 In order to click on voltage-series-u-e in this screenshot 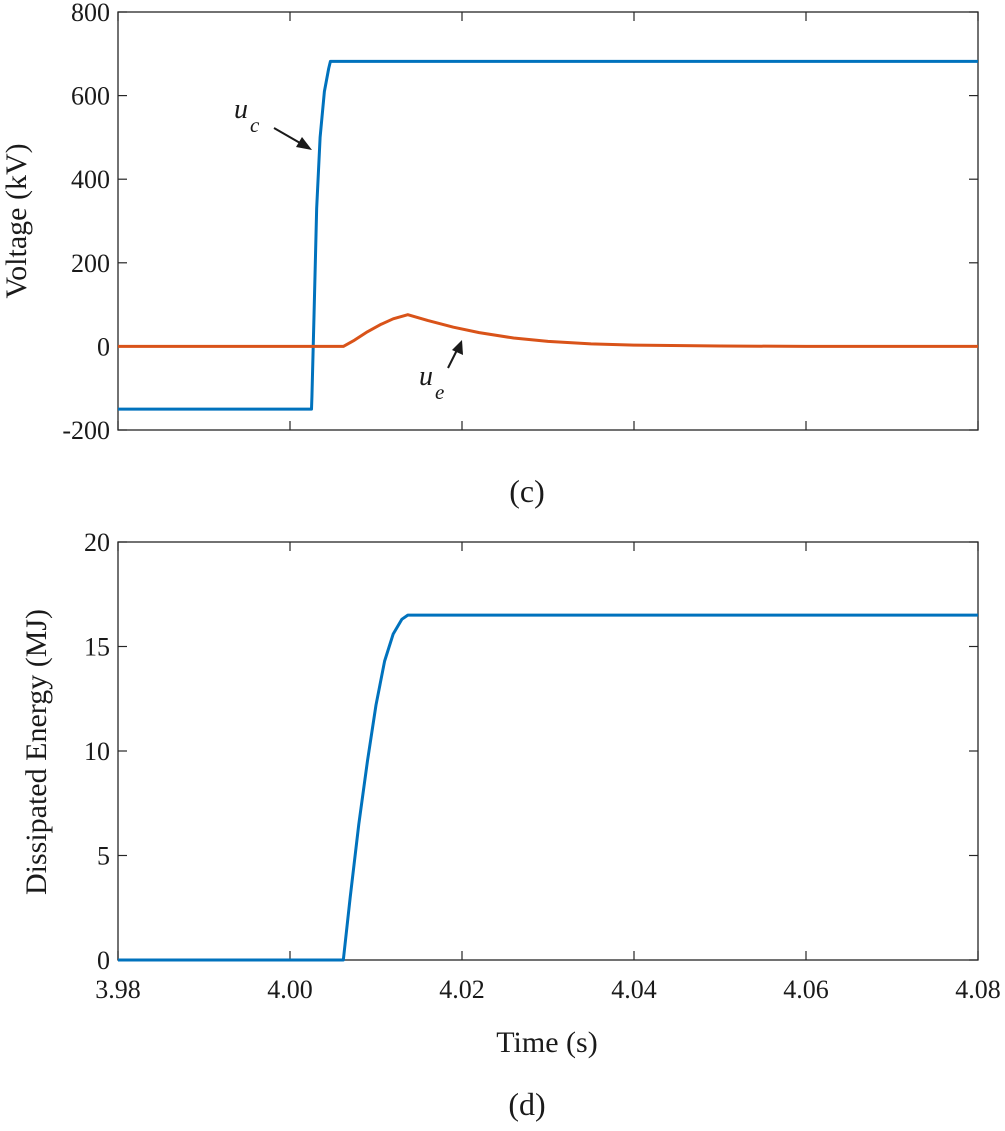, I will do `click(548, 330)`.